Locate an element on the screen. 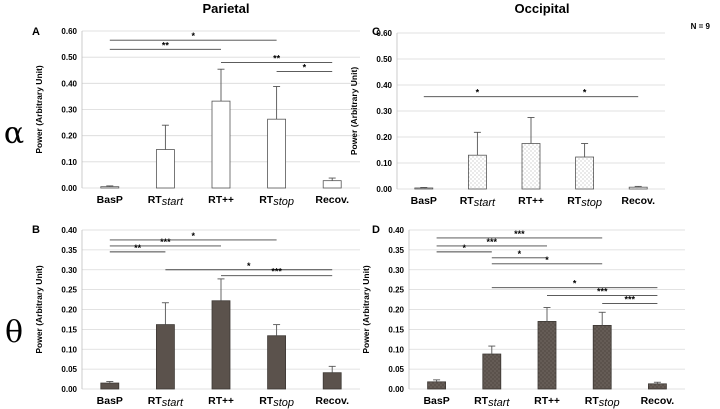  header-occipital: Occipital is located at coordinates (542, 8).